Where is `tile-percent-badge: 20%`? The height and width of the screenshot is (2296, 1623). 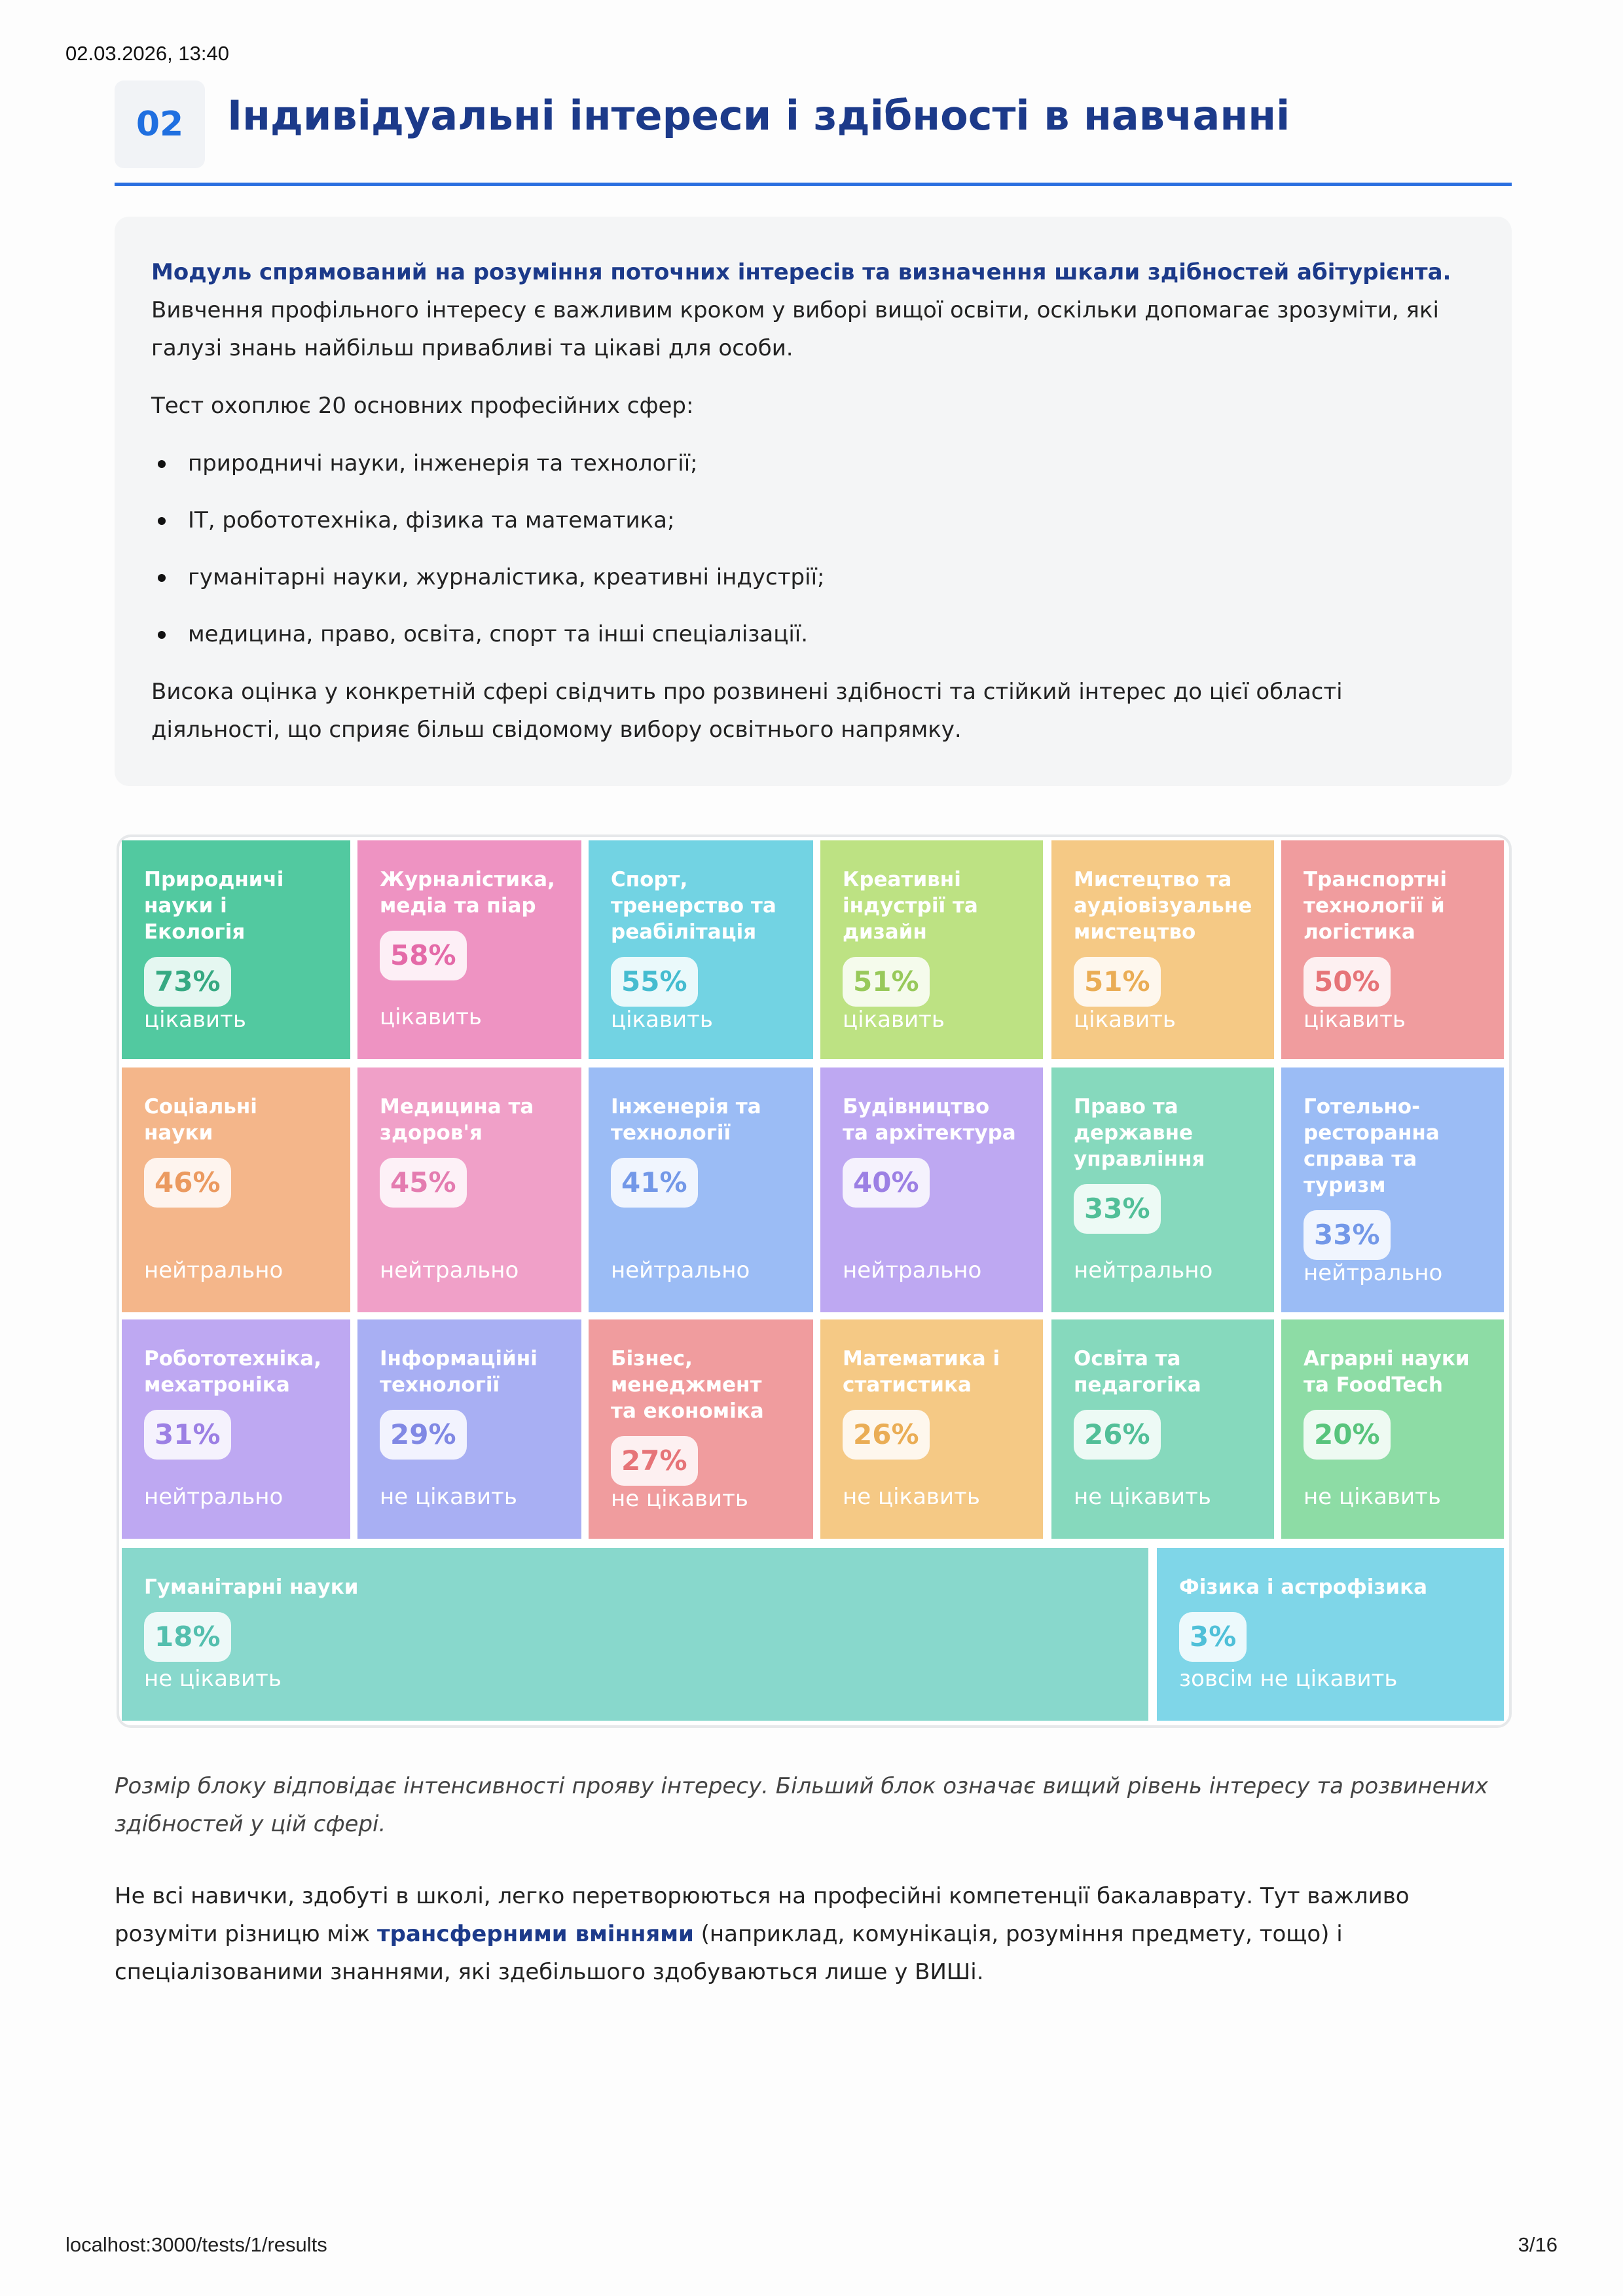
tile-percent-badge: 20% is located at coordinates (1347, 1435).